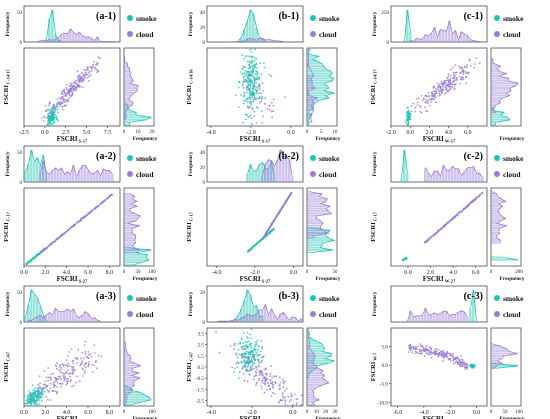 This screenshot has height=419, width=550. Describe the element at coordinates (255, 227) in the screenshot. I see `scatter-frame` at that location.